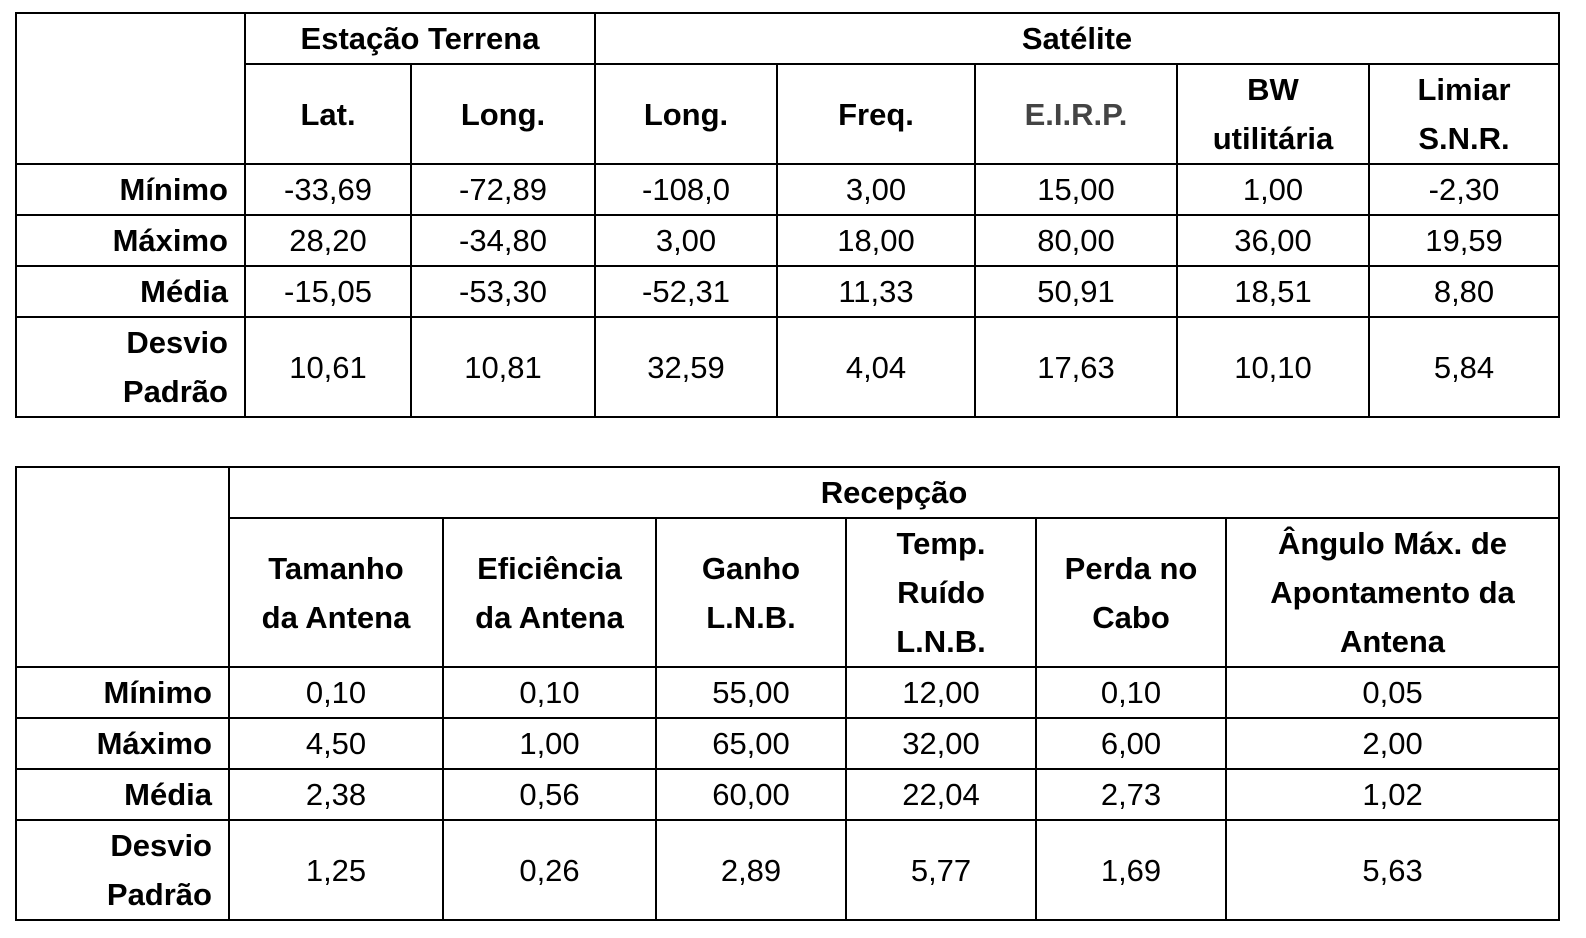 This screenshot has height=938, width=1586. What do you see at coordinates (941, 592) in the screenshot?
I see `column-header-lnb-noise-temp: Temp. Ruído L.N.B.` at bounding box center [941, 592].